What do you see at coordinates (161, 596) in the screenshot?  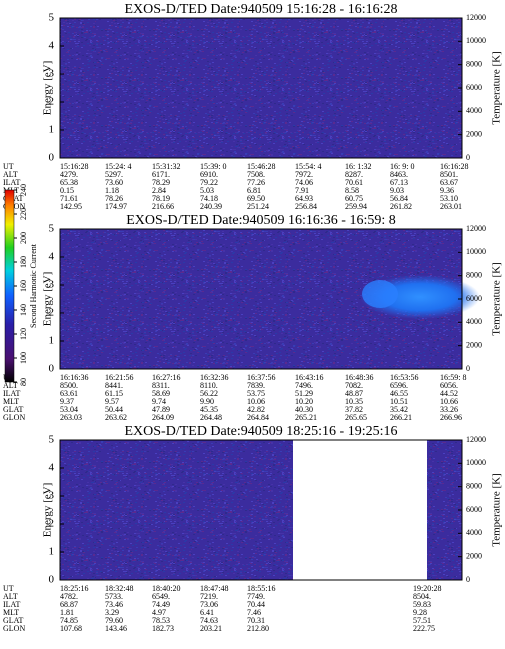 I see `table-cell: 6549.` at bounding box center [161, 596].